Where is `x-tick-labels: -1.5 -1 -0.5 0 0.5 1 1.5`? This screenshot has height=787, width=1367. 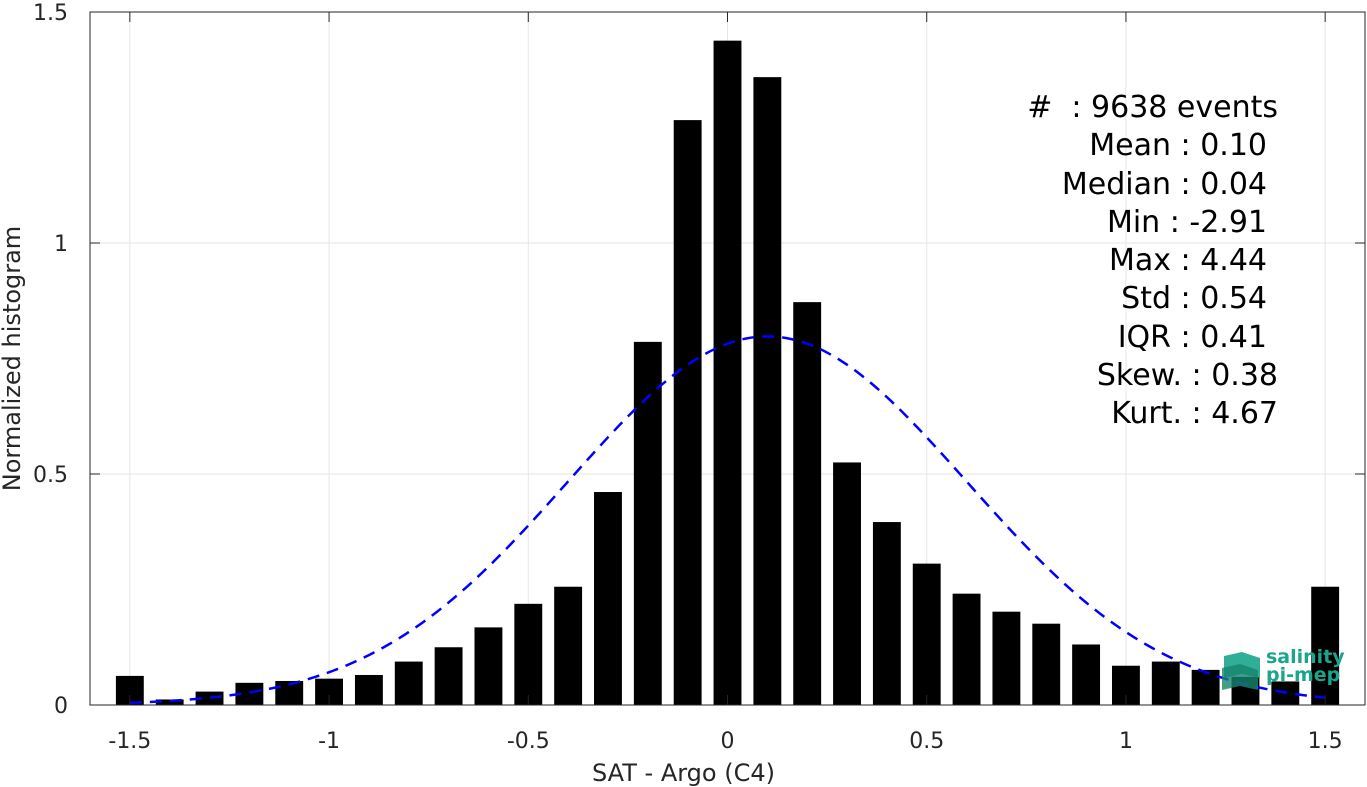 x-tick-labels: -1.5 -1 -0.5 0 0.5 1 1.5 is located at coordinates (725, 741).